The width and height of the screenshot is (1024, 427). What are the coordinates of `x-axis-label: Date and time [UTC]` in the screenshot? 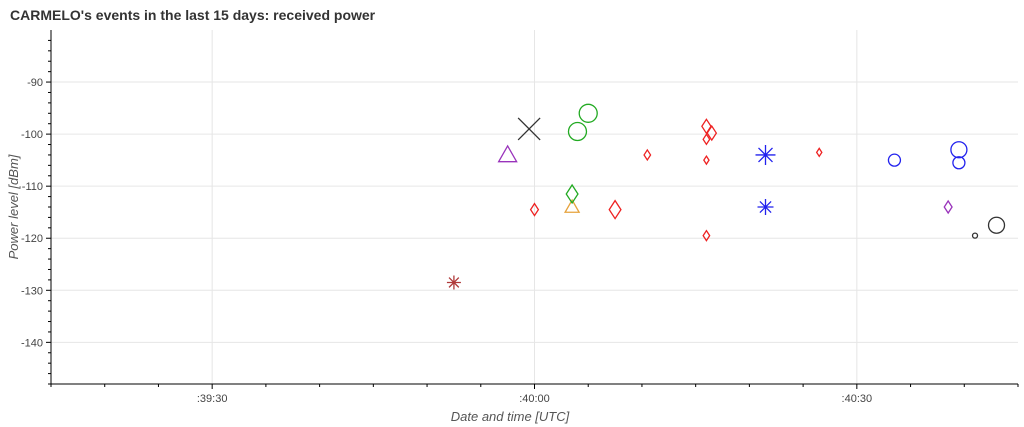 It's located at (510, 416).